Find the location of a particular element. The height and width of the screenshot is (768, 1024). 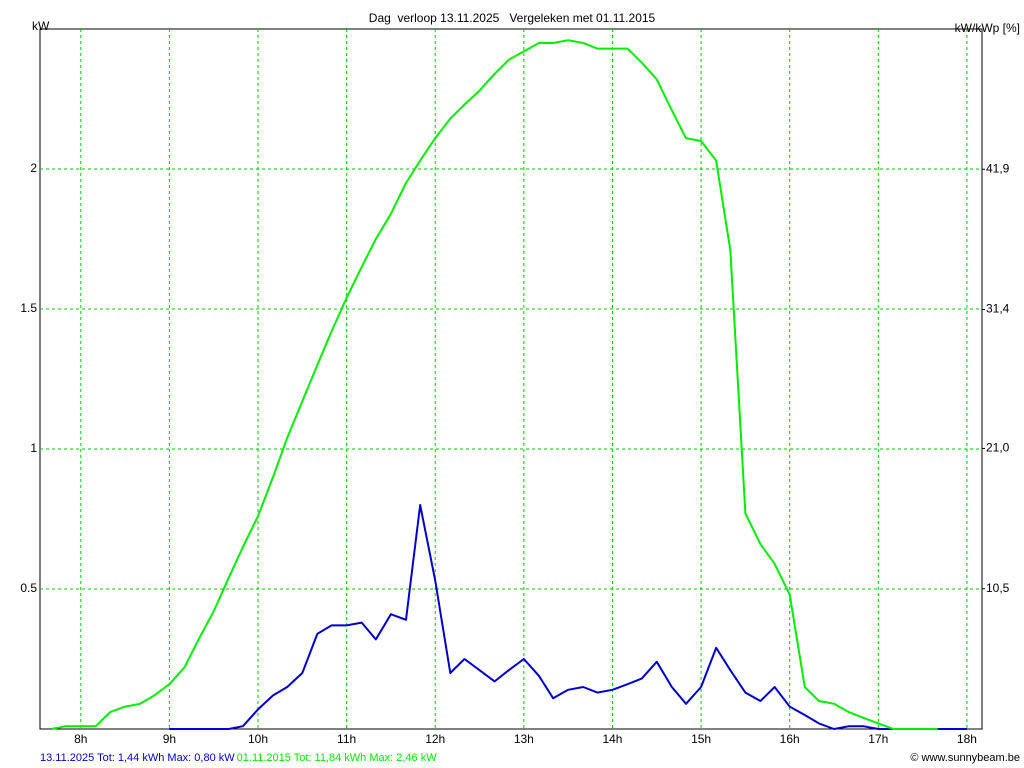

x-tick-label: 16h is located at coordinates (790, 739).